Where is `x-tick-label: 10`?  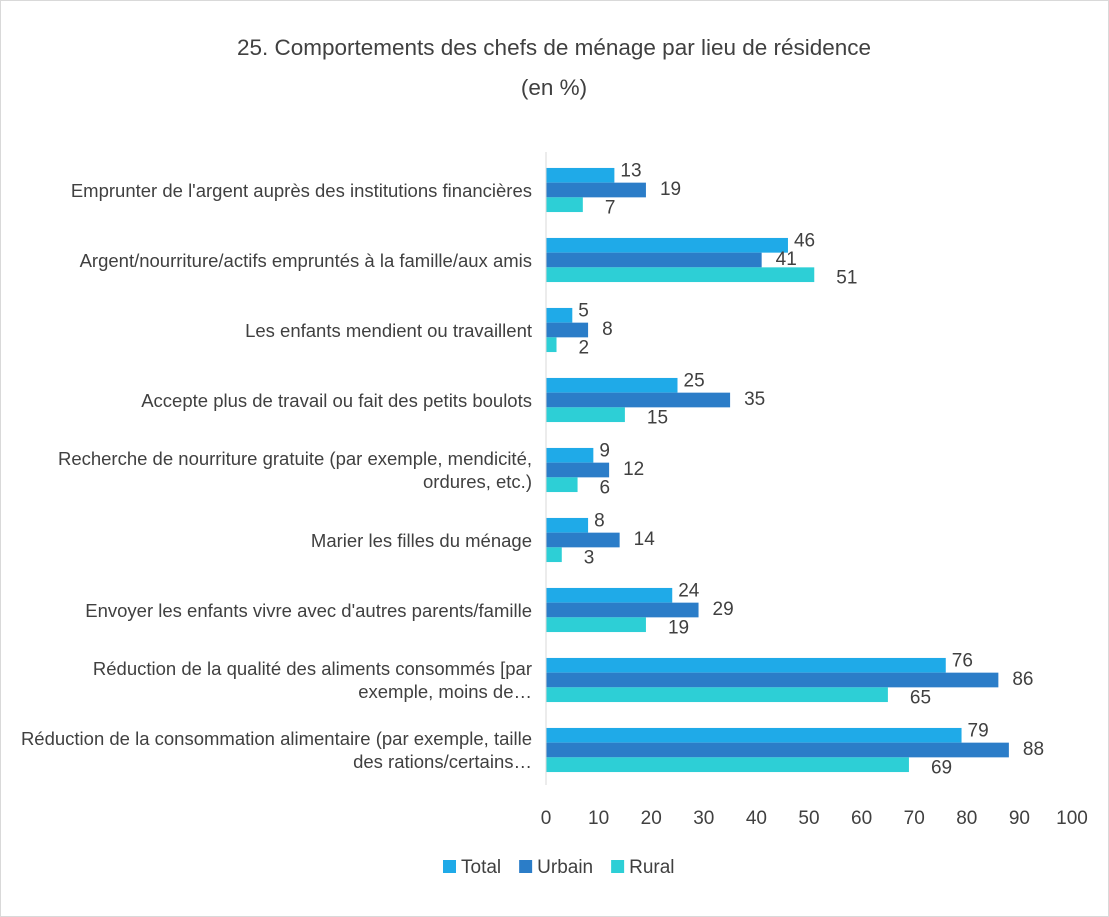 x-tick-label: 10 is located at coordinates (598, 818).